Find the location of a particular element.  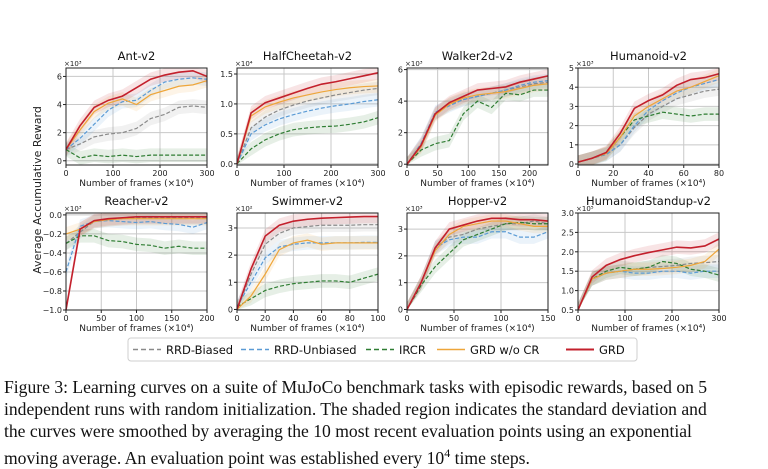

x-tick-label: 60 is located at coordinates (322, 318).